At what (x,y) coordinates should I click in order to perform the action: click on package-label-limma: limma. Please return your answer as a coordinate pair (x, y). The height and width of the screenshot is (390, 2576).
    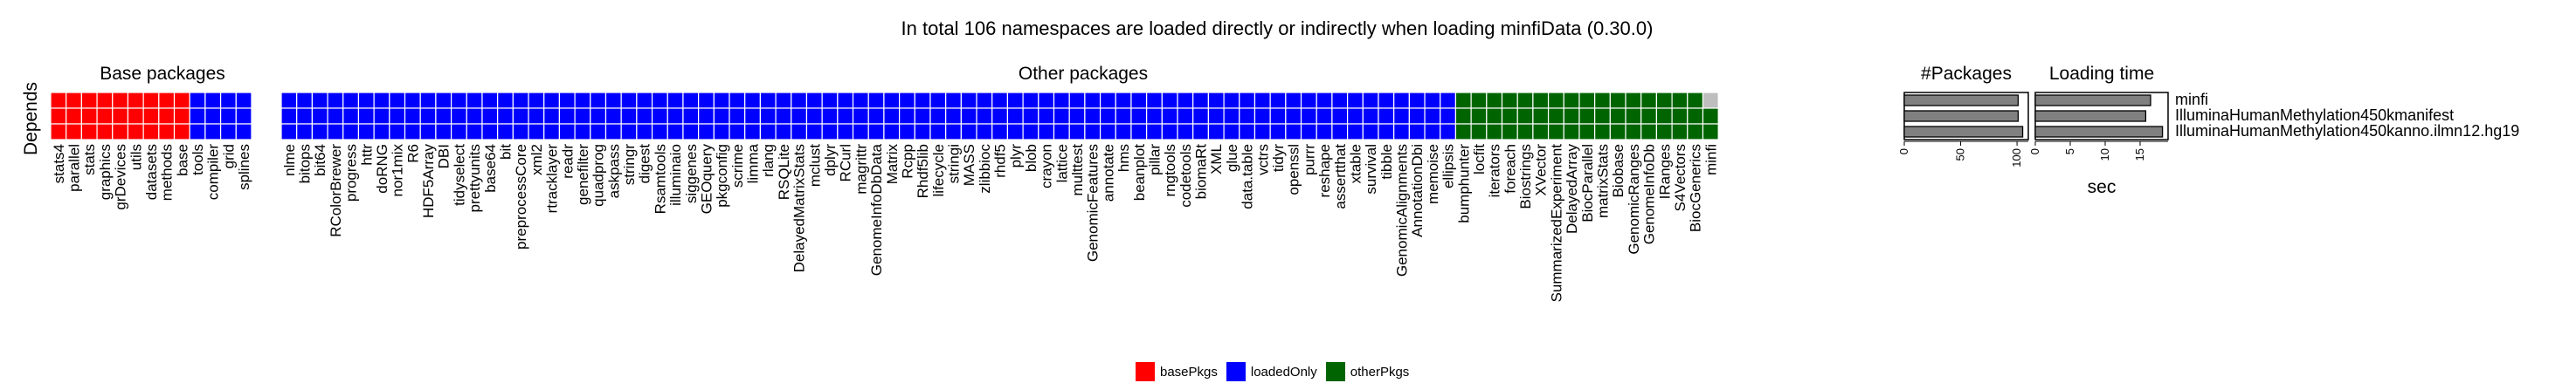
    Looking at the image, I should click on (753, 163).